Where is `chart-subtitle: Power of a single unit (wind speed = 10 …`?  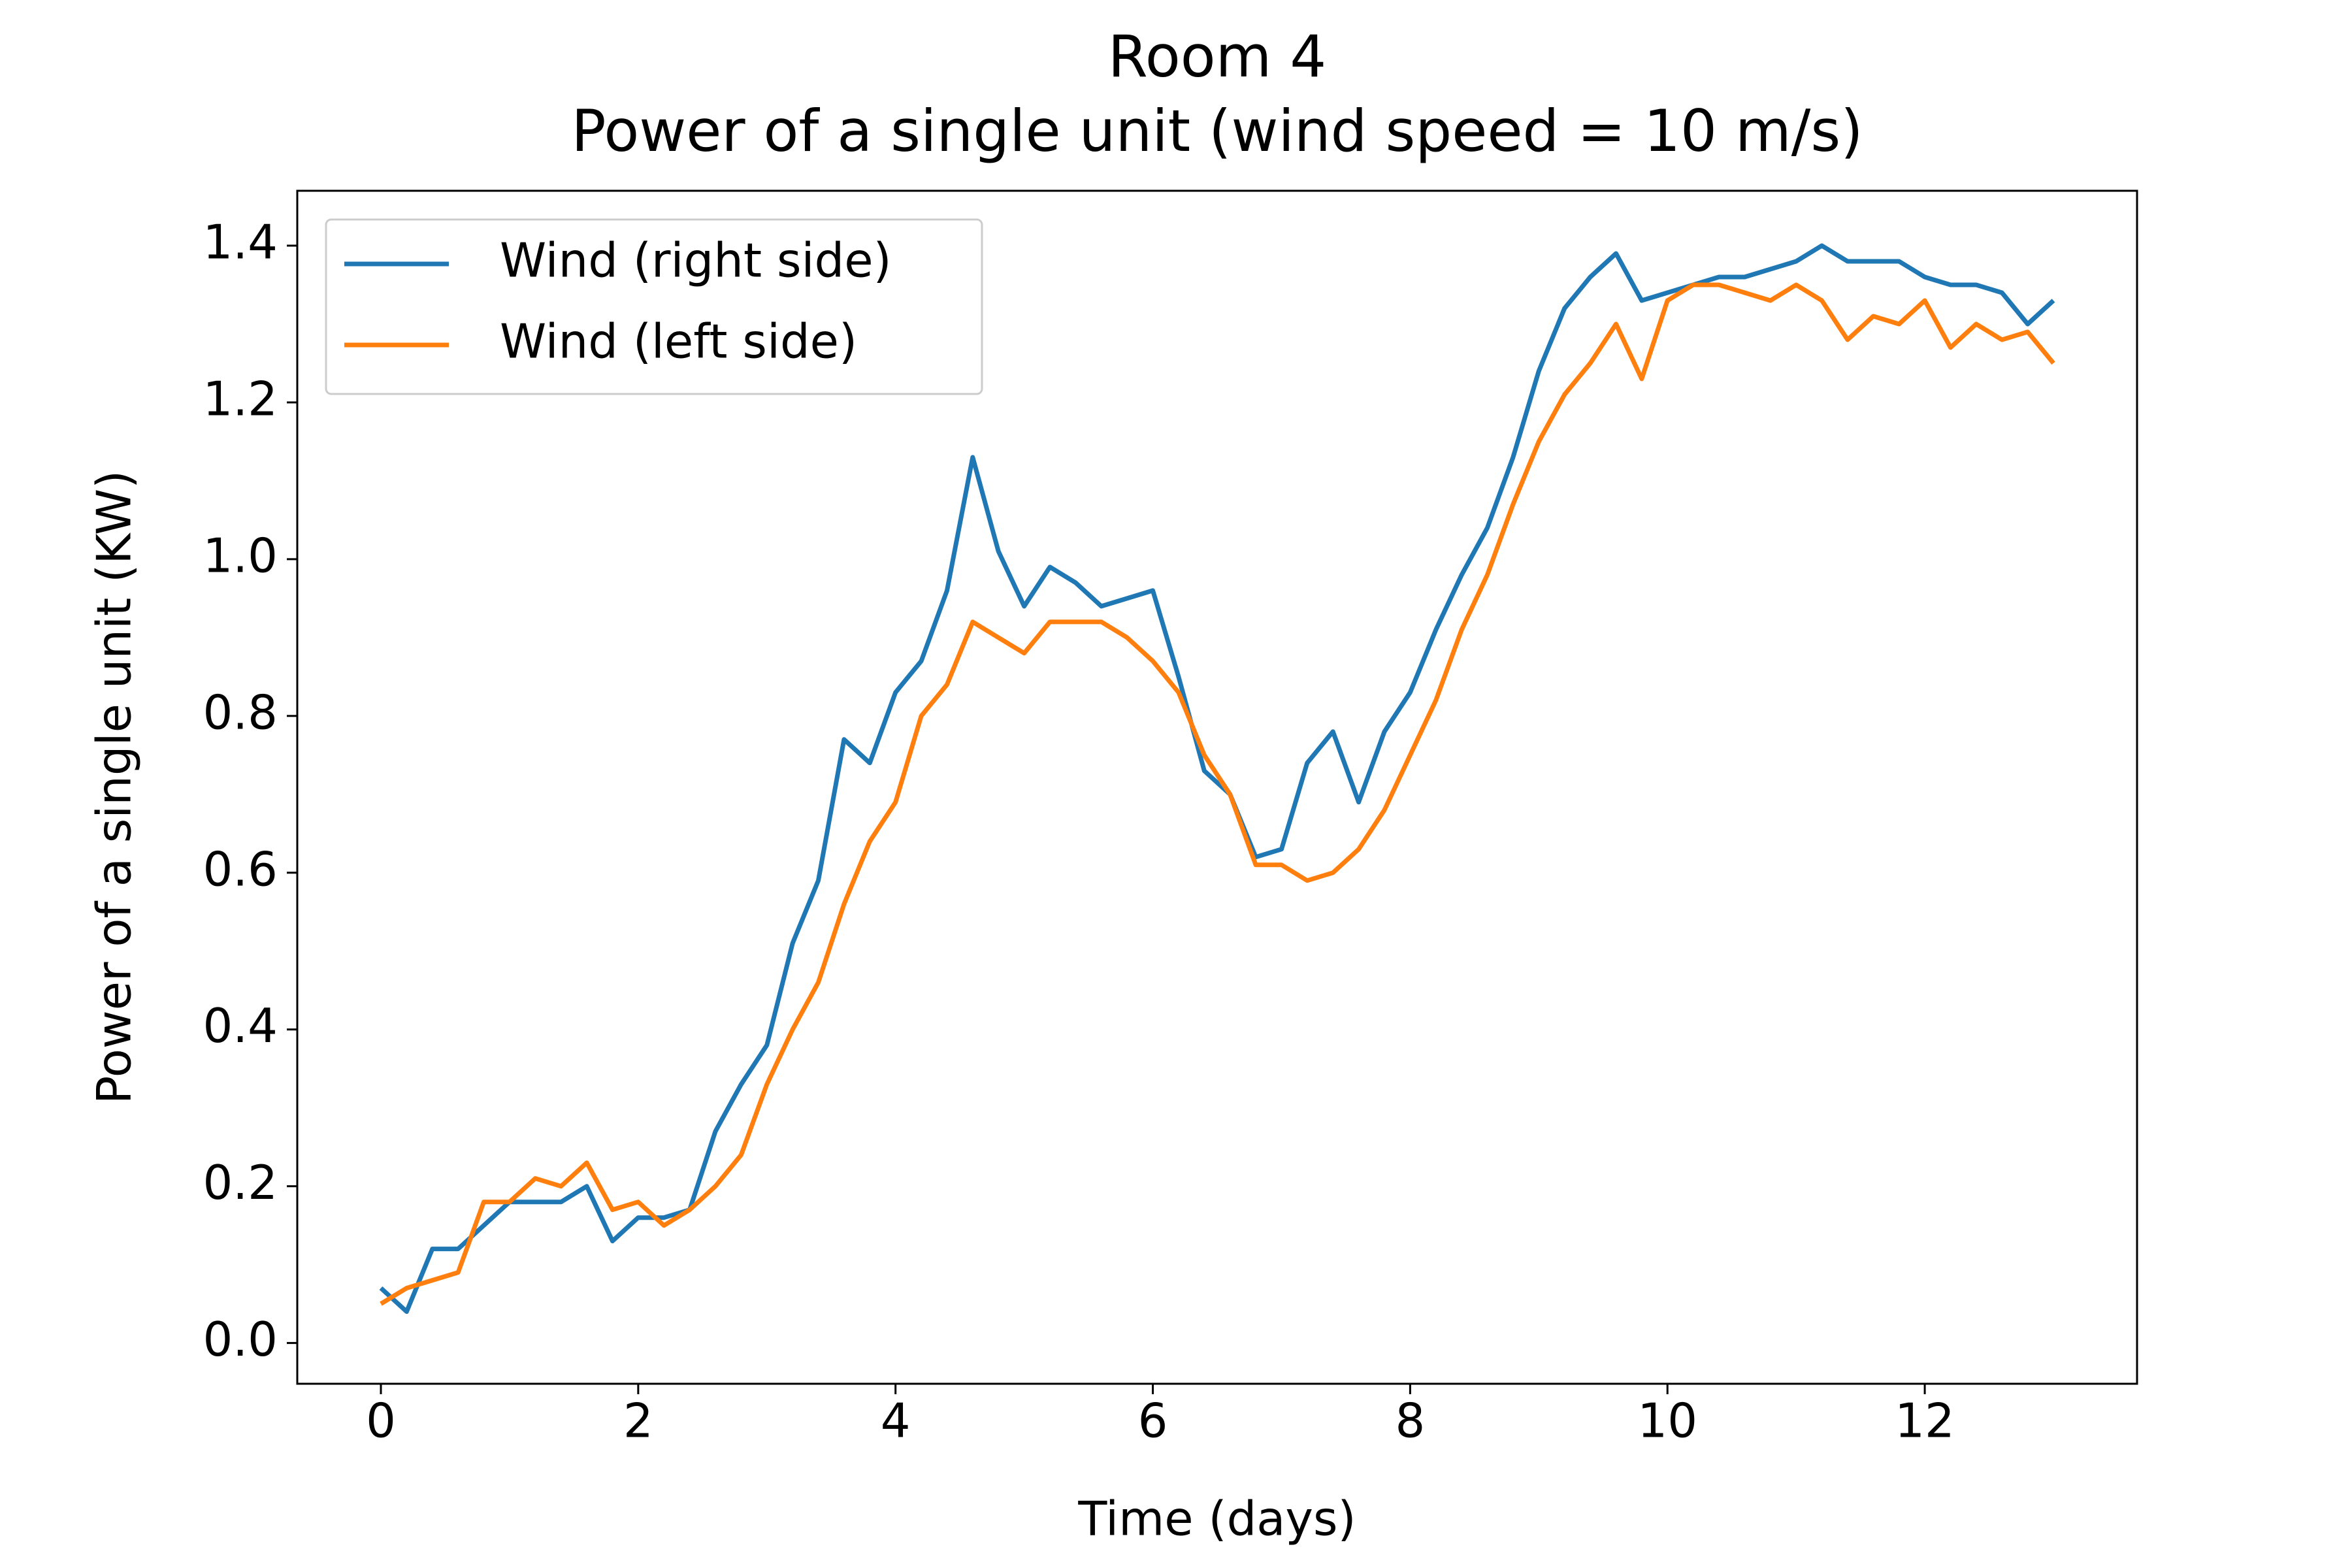
chart-subtitle: Power of a single unit (wind speed = 10 … is located at coordinates (1217, 131).